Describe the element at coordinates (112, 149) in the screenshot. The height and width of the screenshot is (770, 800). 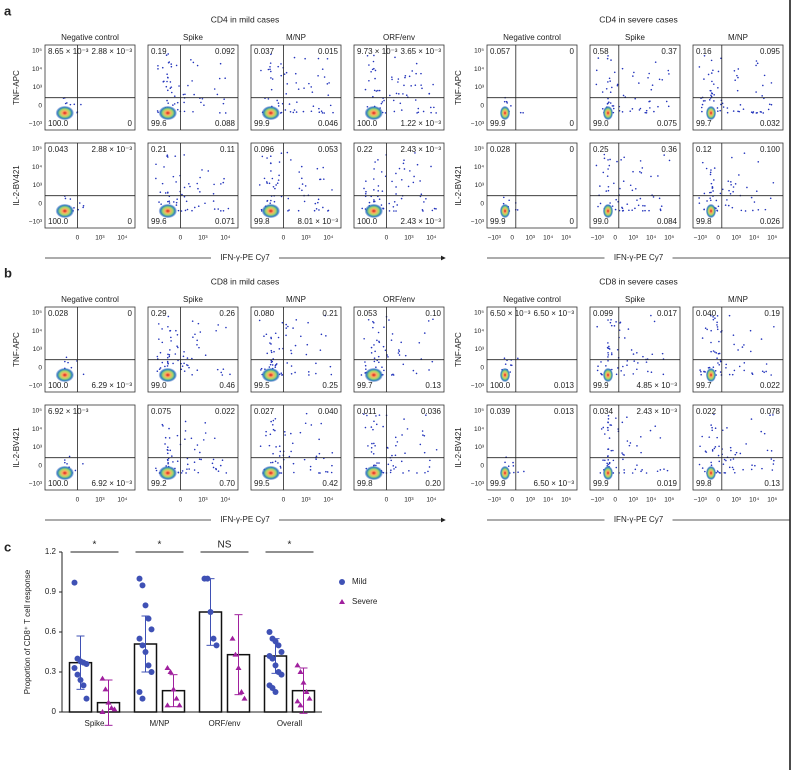
I see `quadrant-value: 2.88 × 10⁻³` at that location.